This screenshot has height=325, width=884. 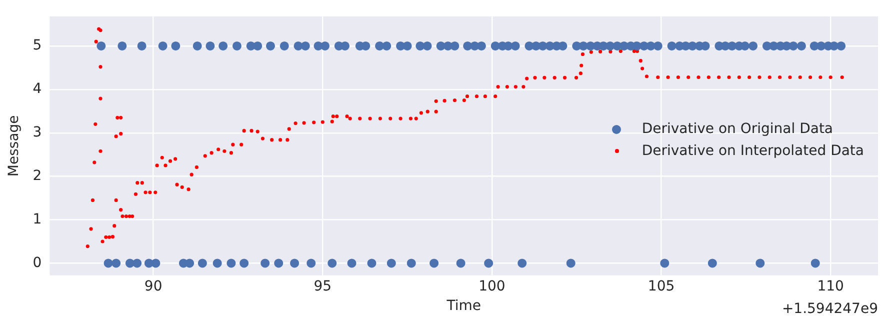 I want to click on y-tick-label: 5, so click(x=37, y=46).